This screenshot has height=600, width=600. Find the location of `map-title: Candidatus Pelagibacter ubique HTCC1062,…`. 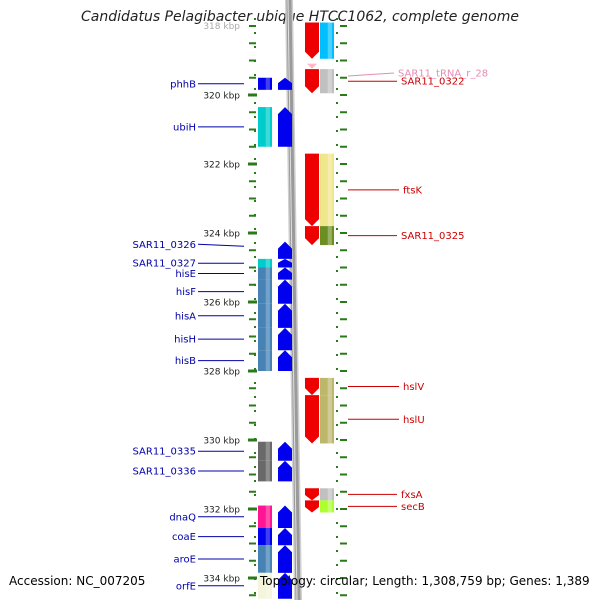

map-title: Candidatus Pelagibacter ubique HTCC1062,… is located at coordinates (299, 17).